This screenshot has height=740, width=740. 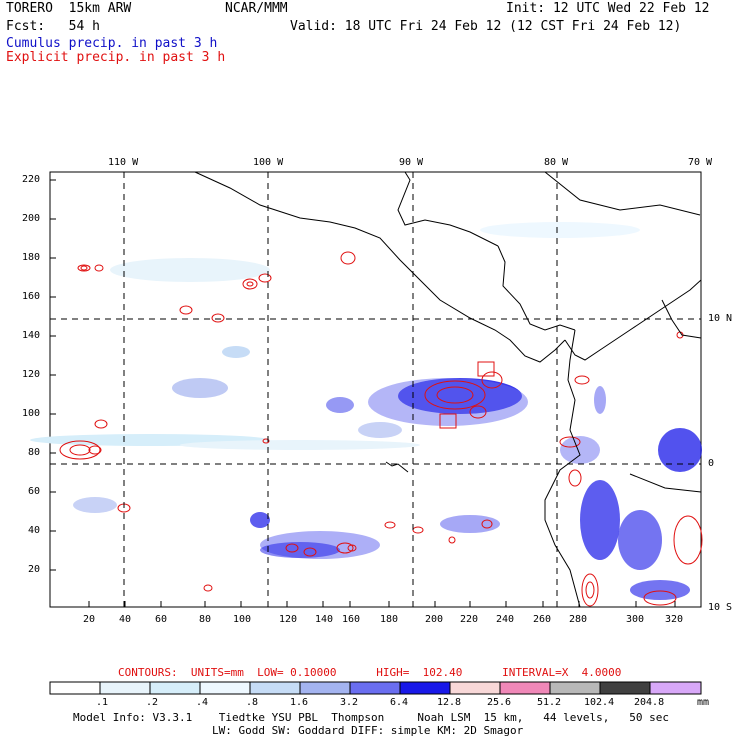 I want to click on x-tick-label: 200, so click(x=434, y=619).